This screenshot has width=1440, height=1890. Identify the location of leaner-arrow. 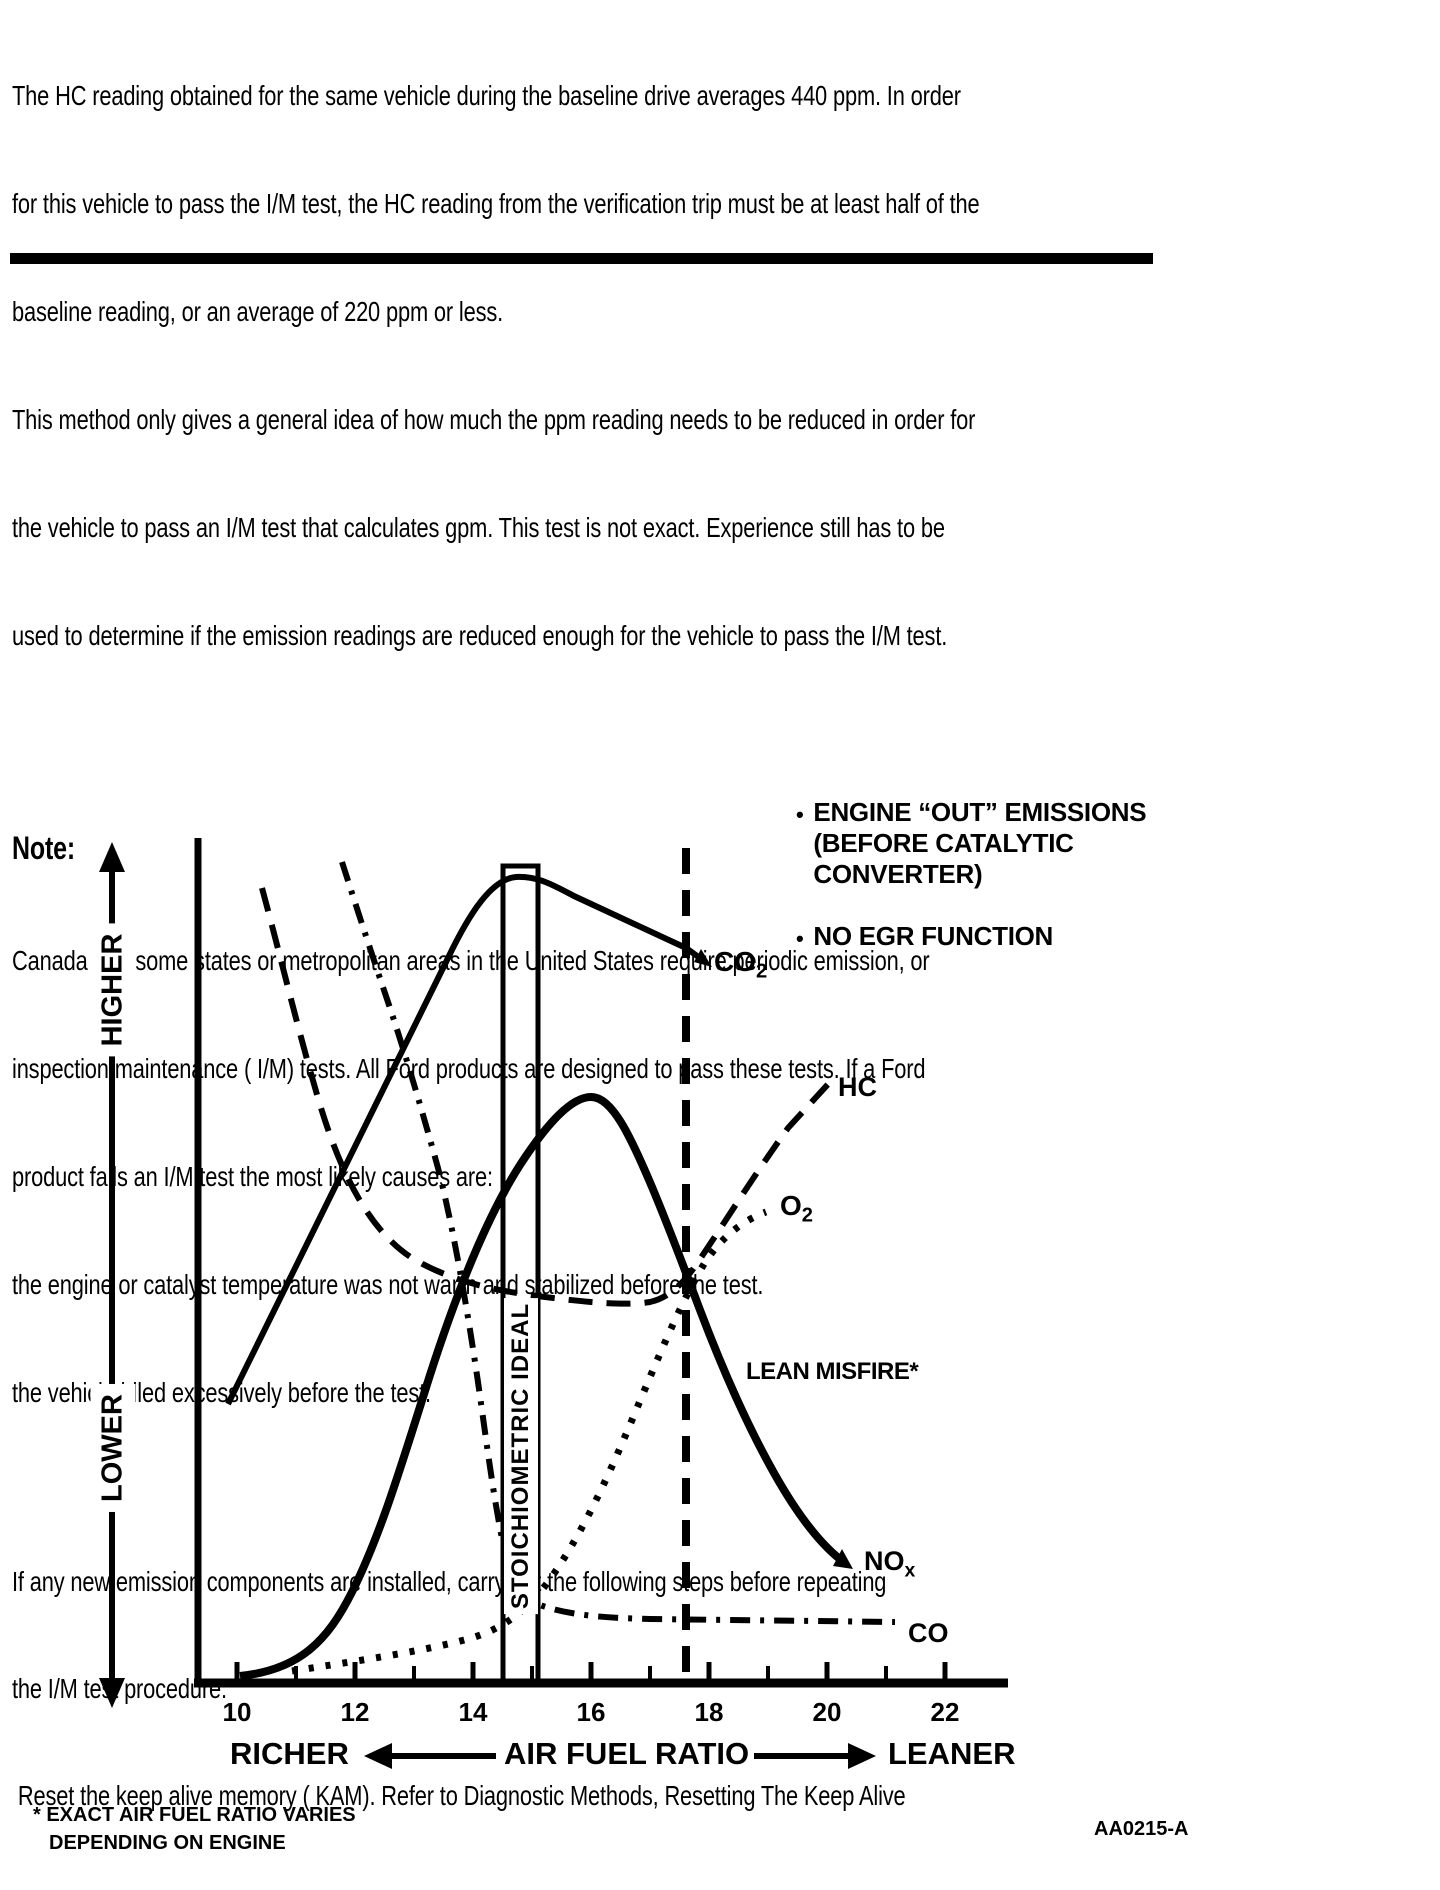
(815, 1756).